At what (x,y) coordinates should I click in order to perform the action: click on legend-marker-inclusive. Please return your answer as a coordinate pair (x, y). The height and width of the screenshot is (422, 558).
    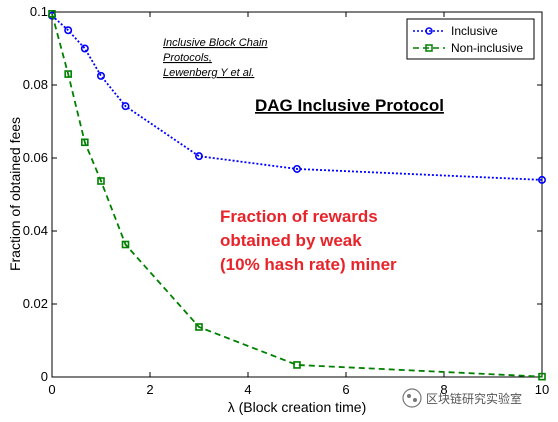
    Looking at the image, I should click on (429, 31).